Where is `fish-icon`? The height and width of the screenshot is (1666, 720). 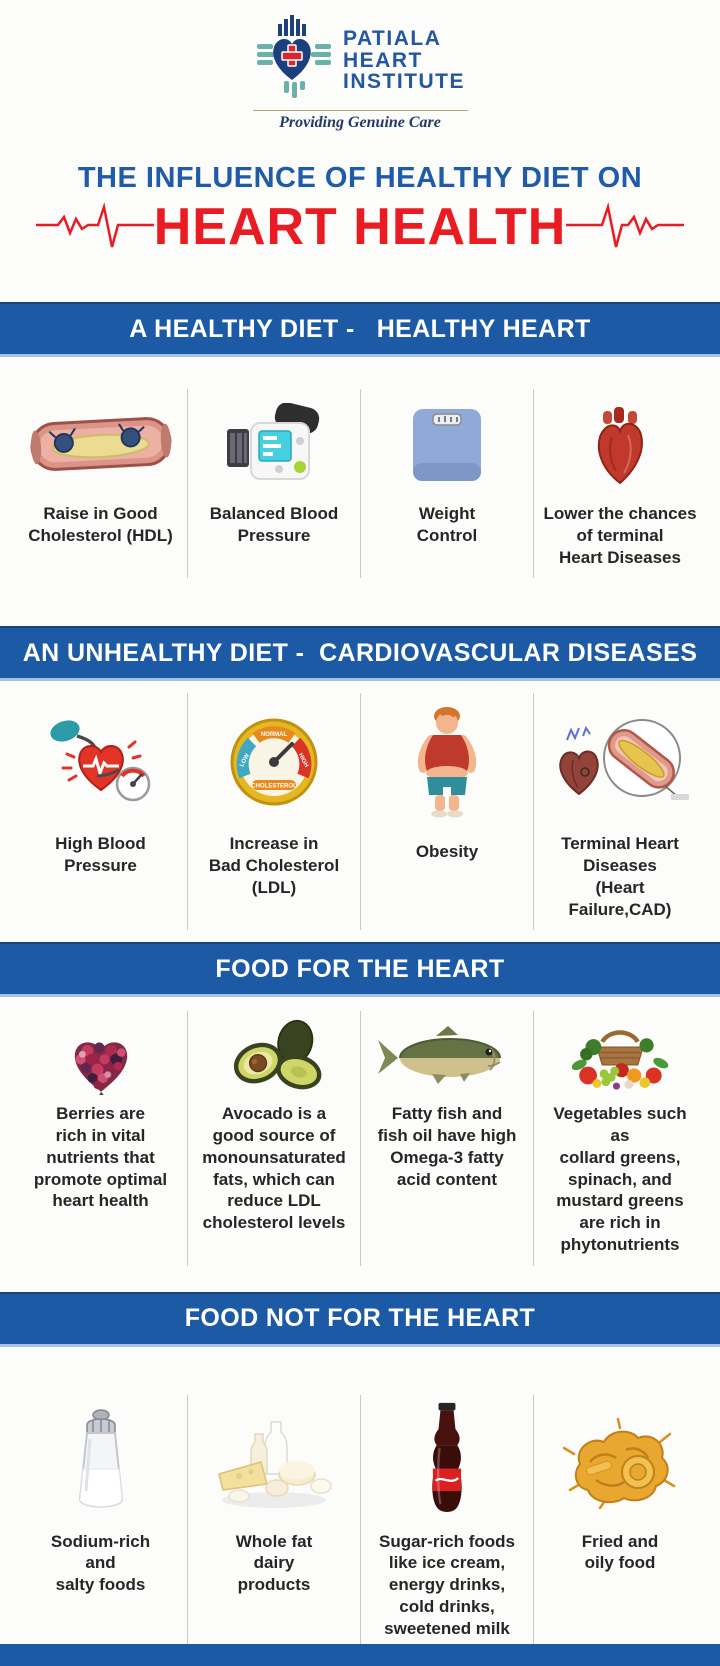 fish-icon is located at coordinates (447, 1056).